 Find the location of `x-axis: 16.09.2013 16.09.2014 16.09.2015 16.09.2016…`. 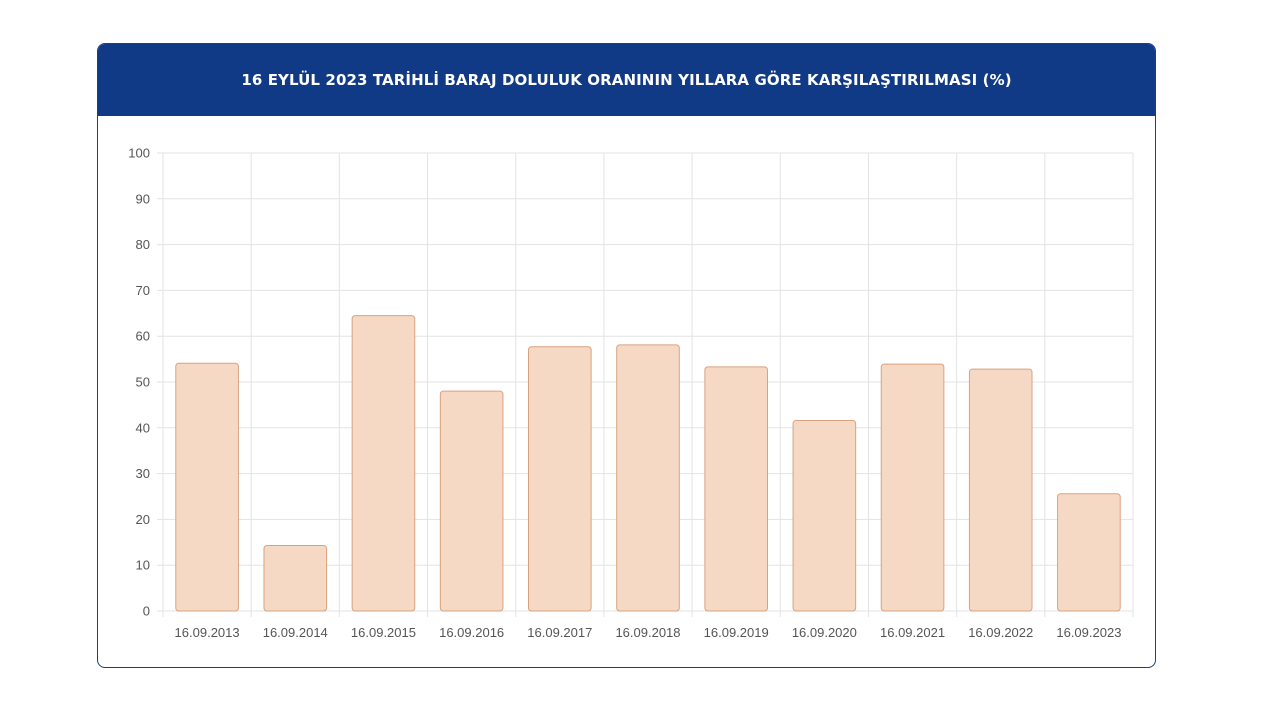

x-axis: 16.09.2013 16.09.2014 16.09.2015 16.09.2016… is located at coordinates (648, 632).